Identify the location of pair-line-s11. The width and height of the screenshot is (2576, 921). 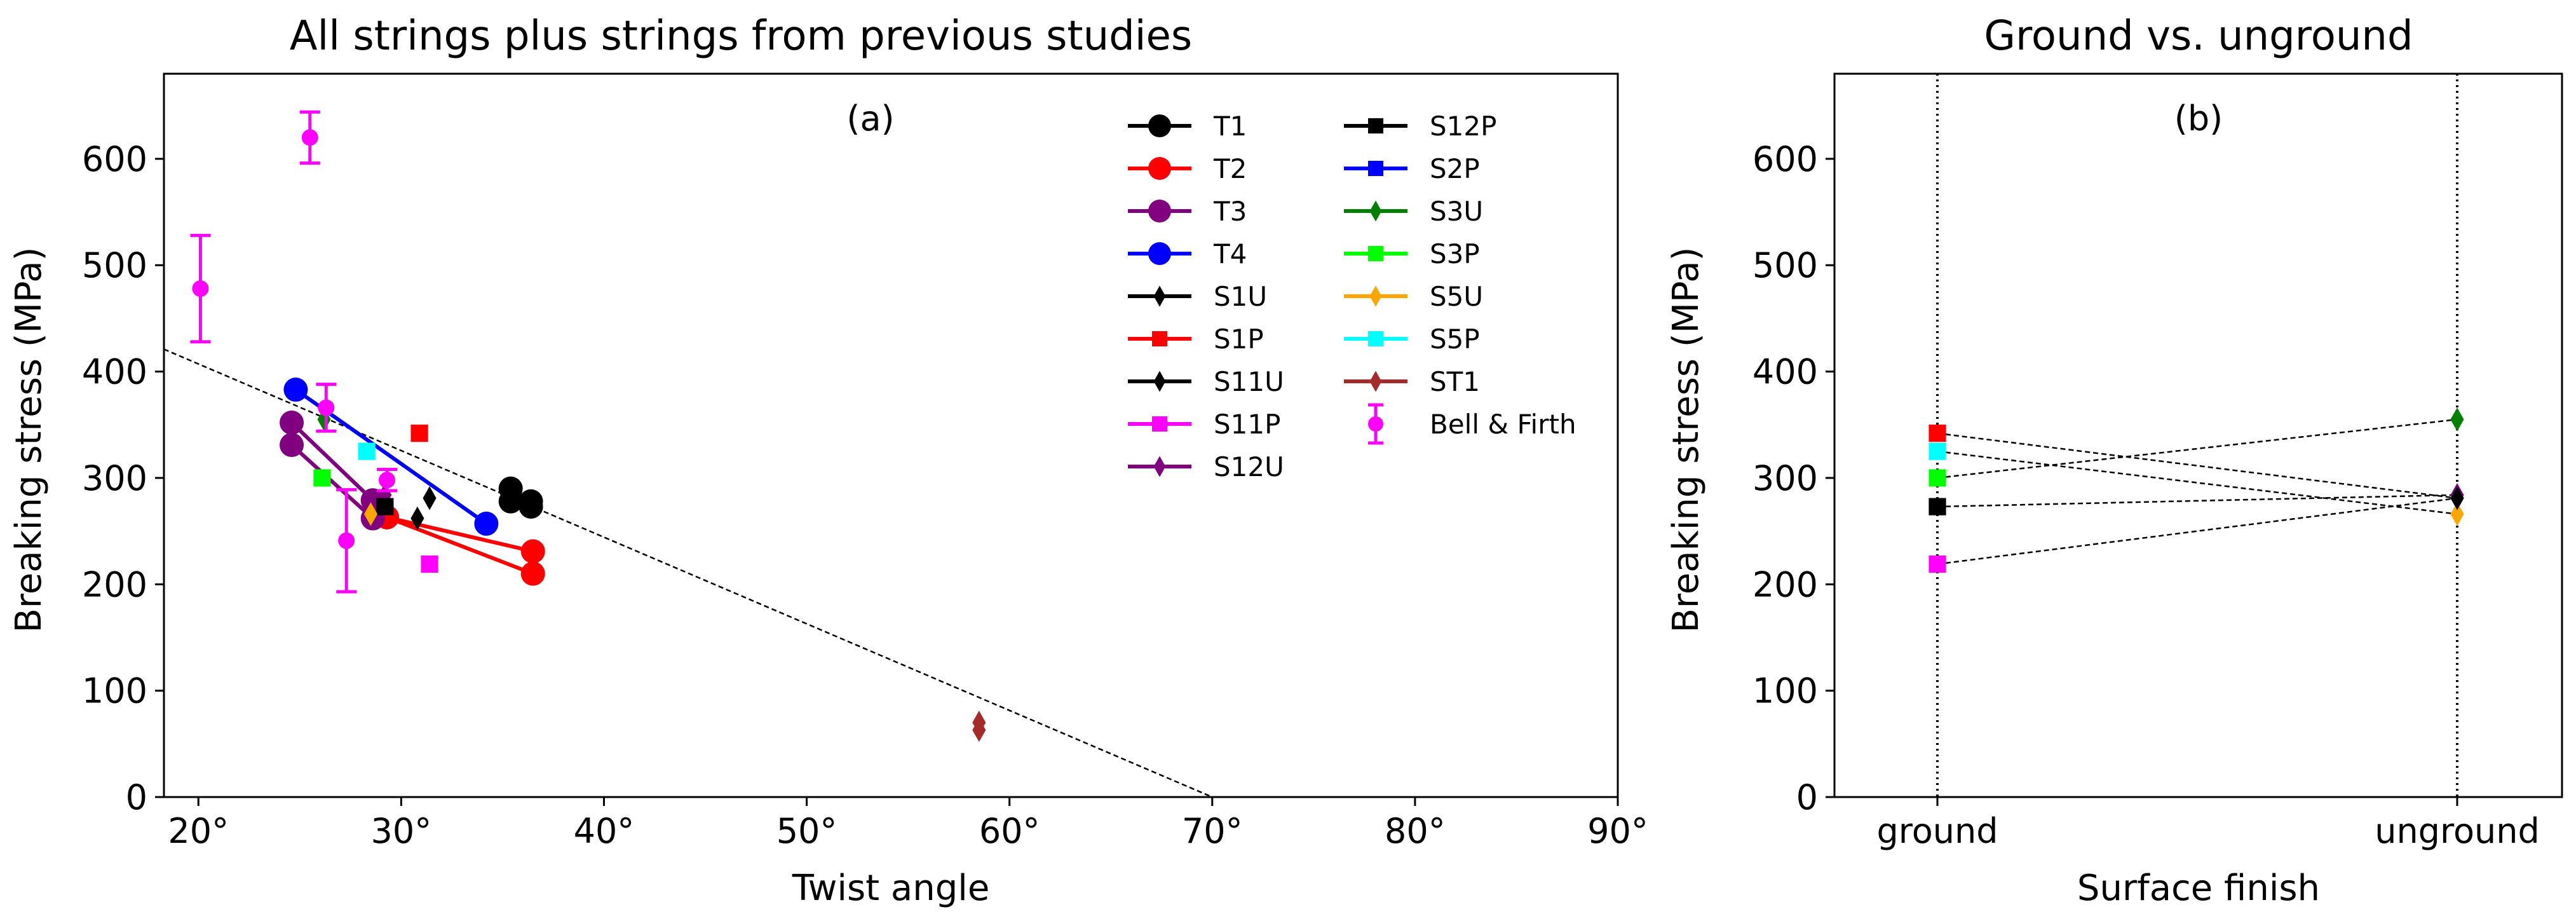
(2197, 531).